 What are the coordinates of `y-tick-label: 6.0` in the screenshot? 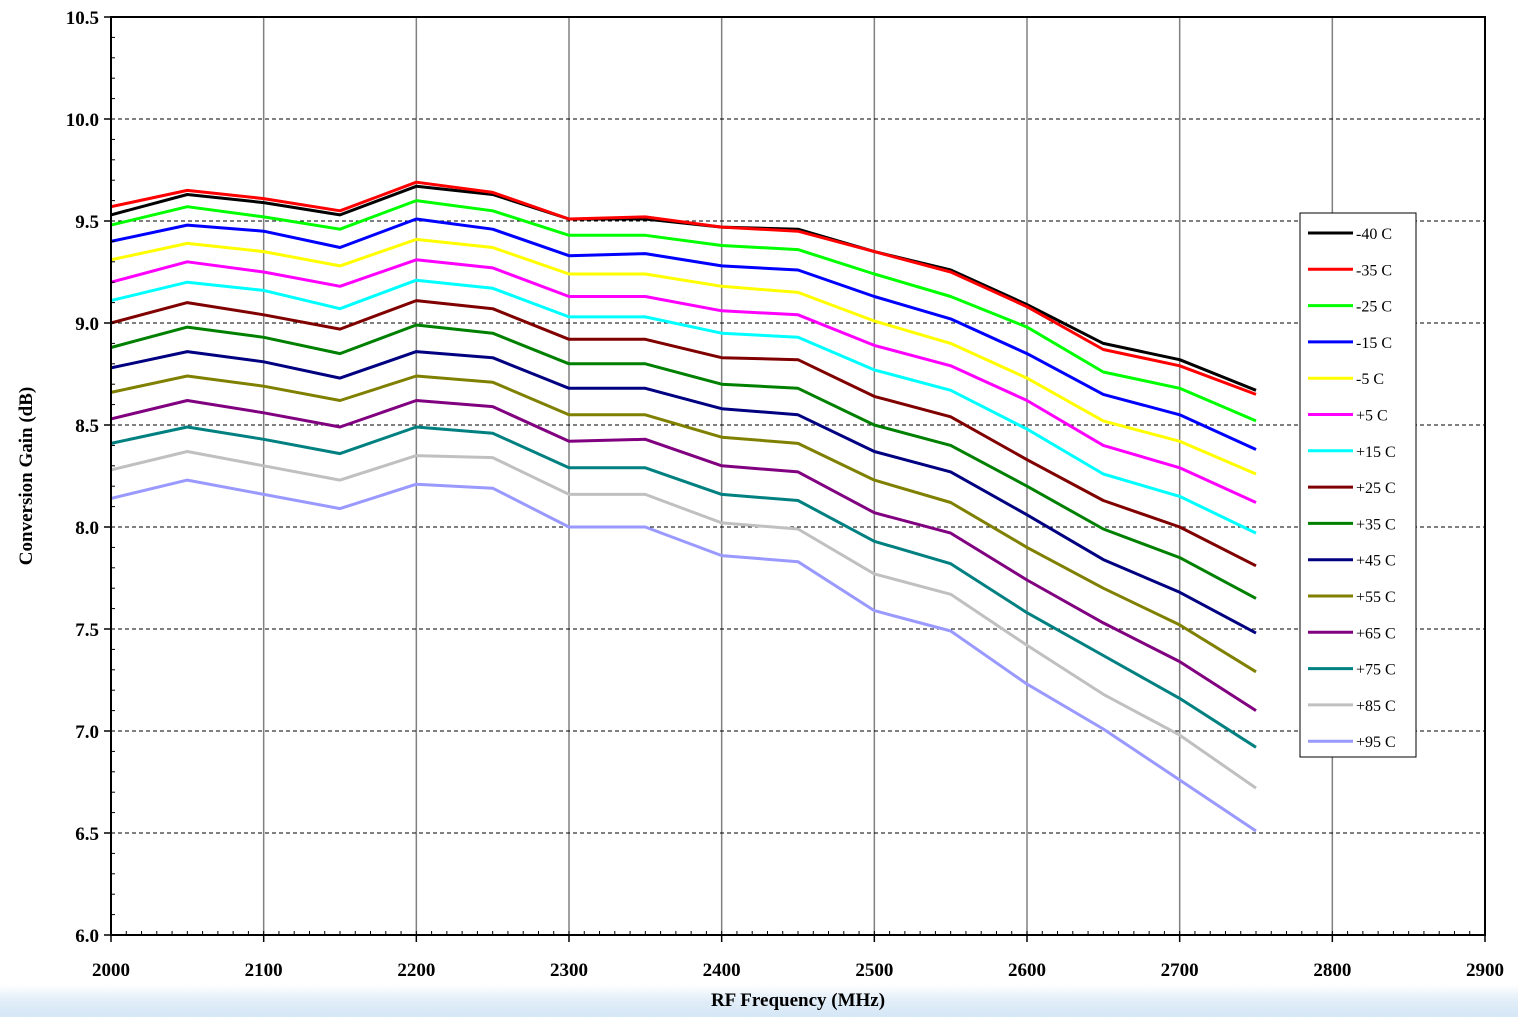 It's located at (87, 936).